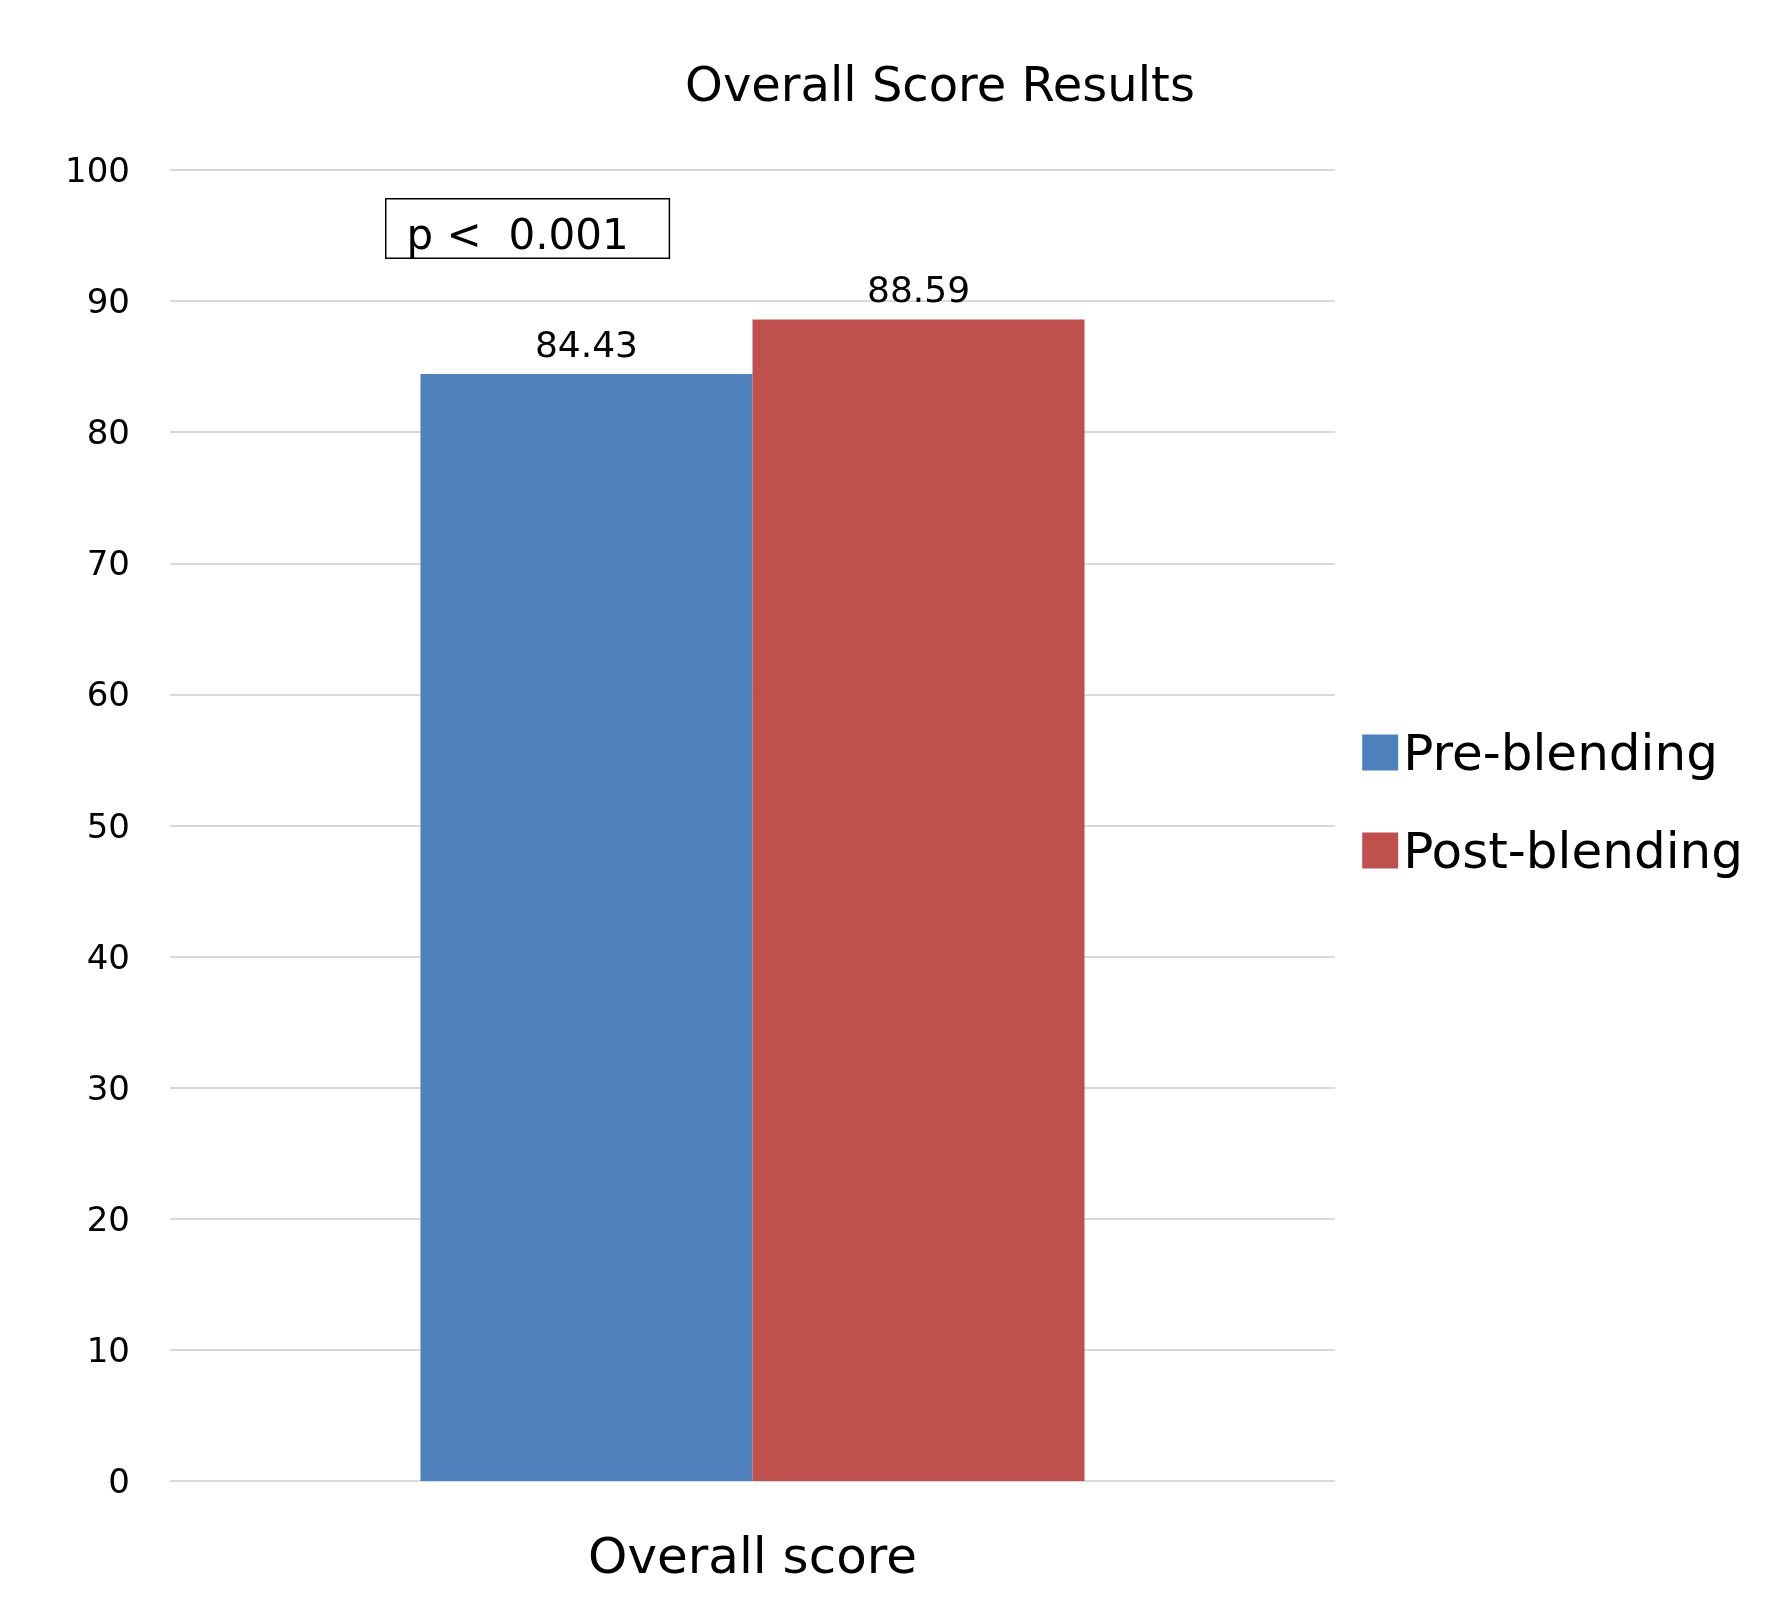 This screenshot has width=1788, height=1603. What do you see at coordinates (918, 290) in the screenshot?
I see `data-label: 88.59` at bounding box center [918, 290].